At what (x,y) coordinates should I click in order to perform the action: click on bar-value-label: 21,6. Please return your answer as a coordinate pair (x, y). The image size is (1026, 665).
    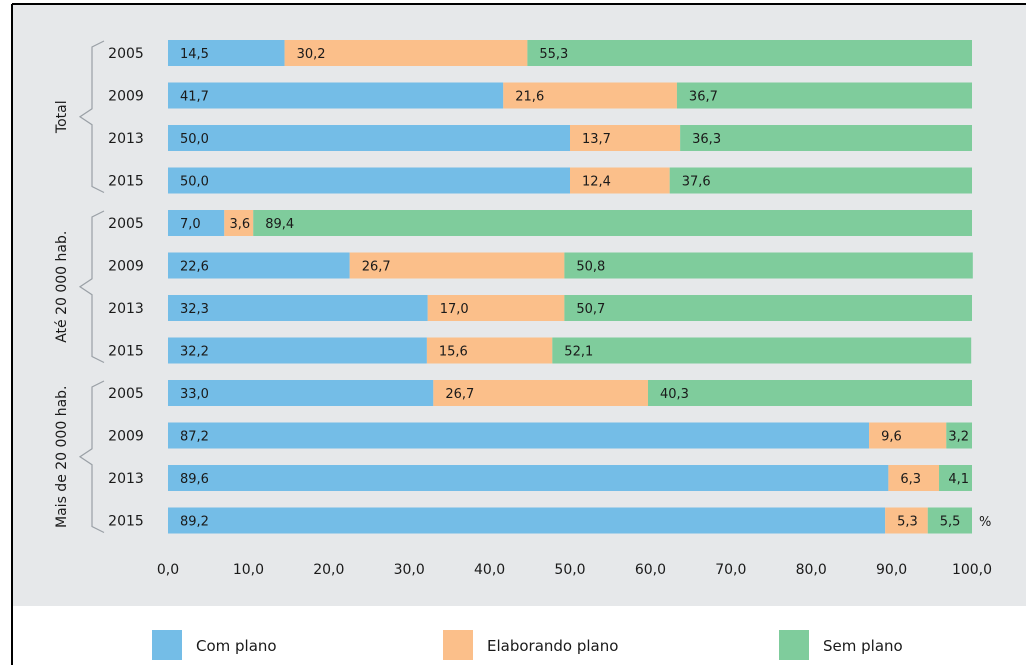
    Looking at the image, I should click on (529, 97).